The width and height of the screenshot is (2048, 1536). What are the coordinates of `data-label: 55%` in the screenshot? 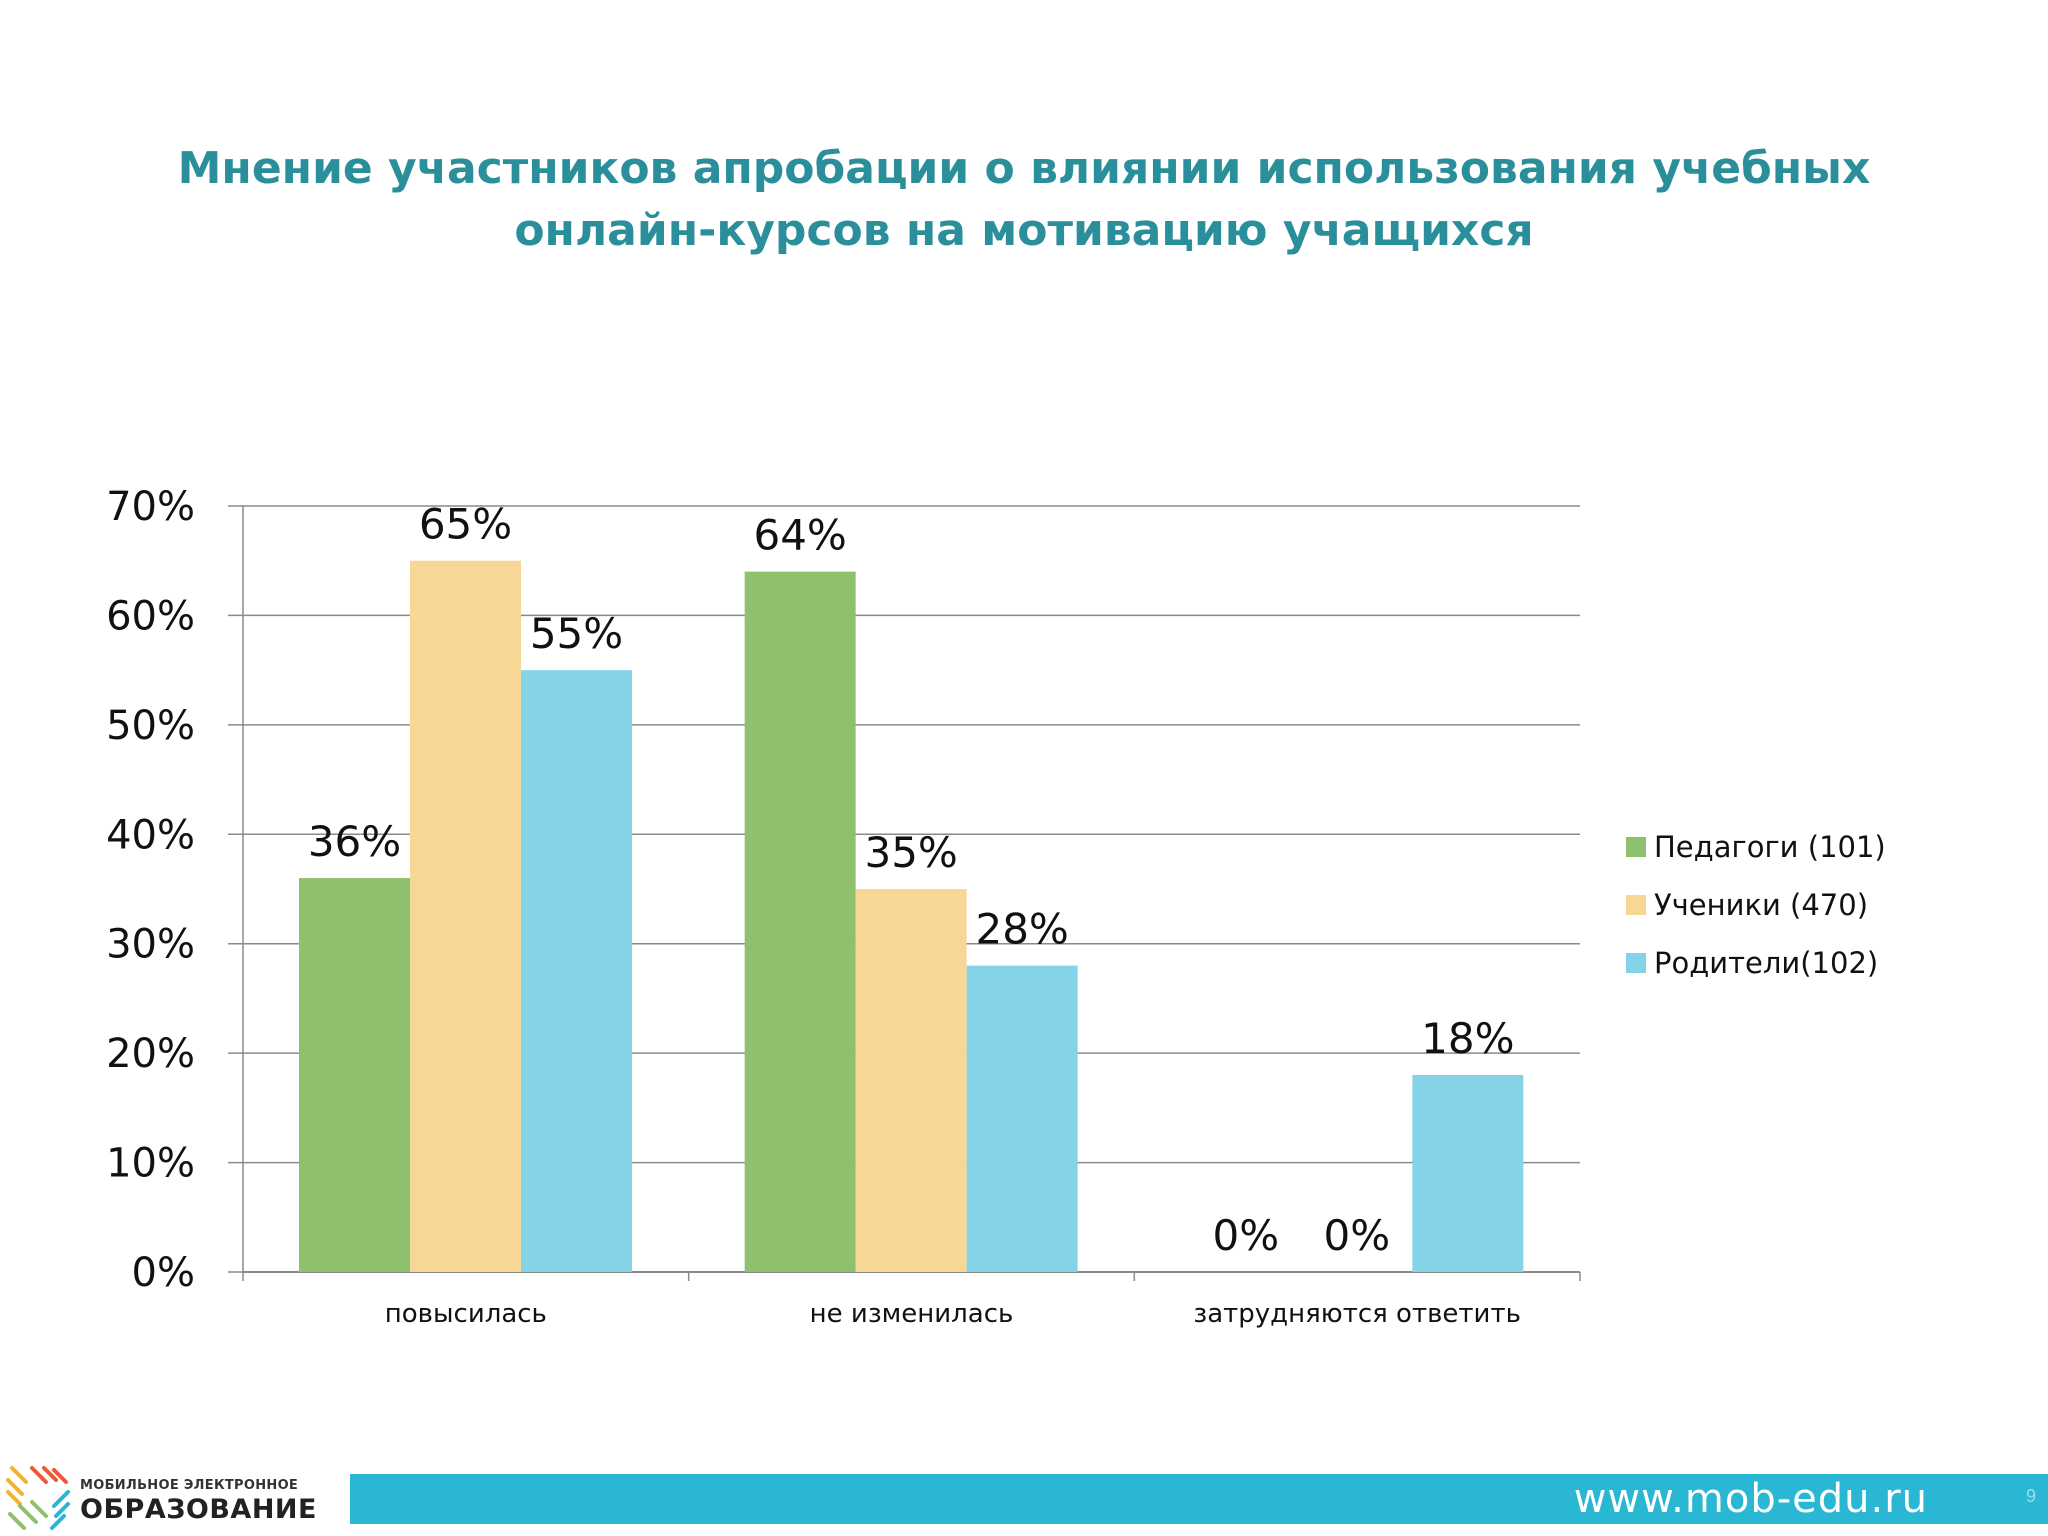 It's located at (576, 633).